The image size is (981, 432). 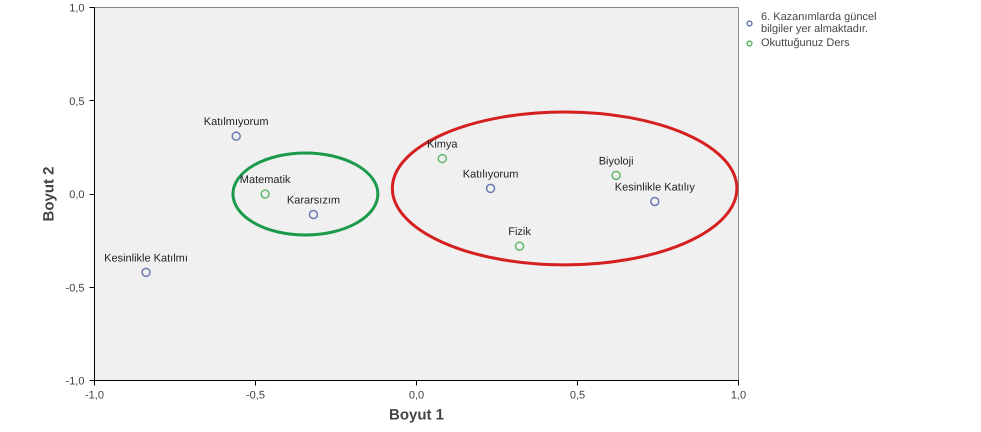 What do you see at coordinates (490, 174) in the screenshot?
I see `annotation: Katılıyorum` at bounding box center [490, 174].